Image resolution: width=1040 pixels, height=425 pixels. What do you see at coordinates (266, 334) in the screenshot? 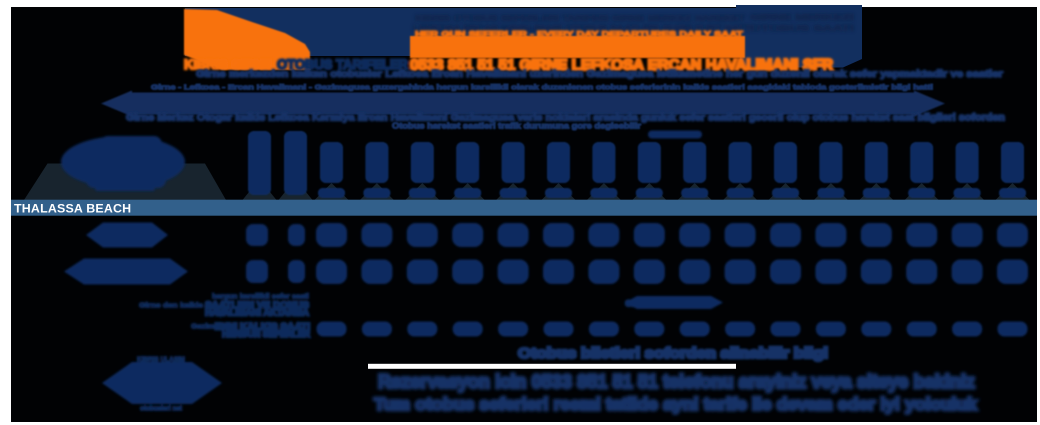
I see `svg-text: HERGUN SEFERLER` at bounding box center [266, 334].